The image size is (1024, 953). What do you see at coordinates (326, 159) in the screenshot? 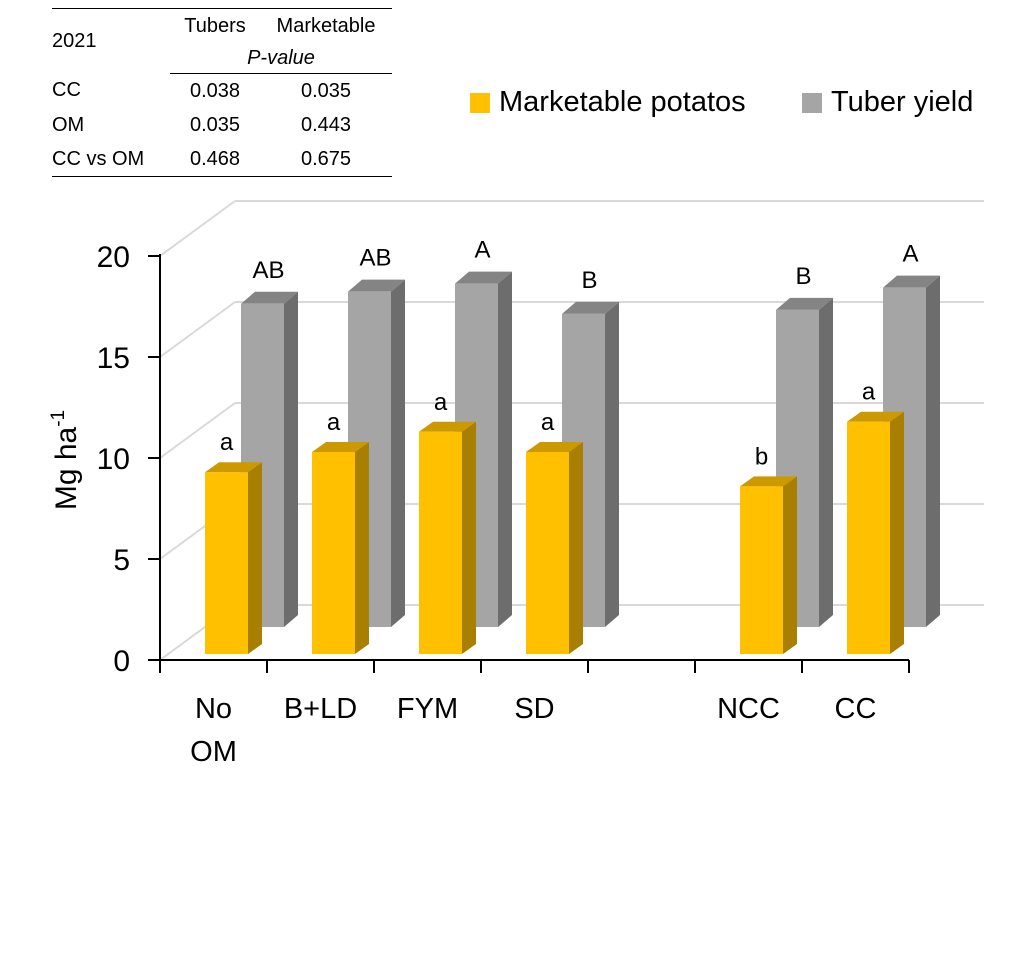
I see `row-marketable-value: 0.675` at bounding box center [326, 159].